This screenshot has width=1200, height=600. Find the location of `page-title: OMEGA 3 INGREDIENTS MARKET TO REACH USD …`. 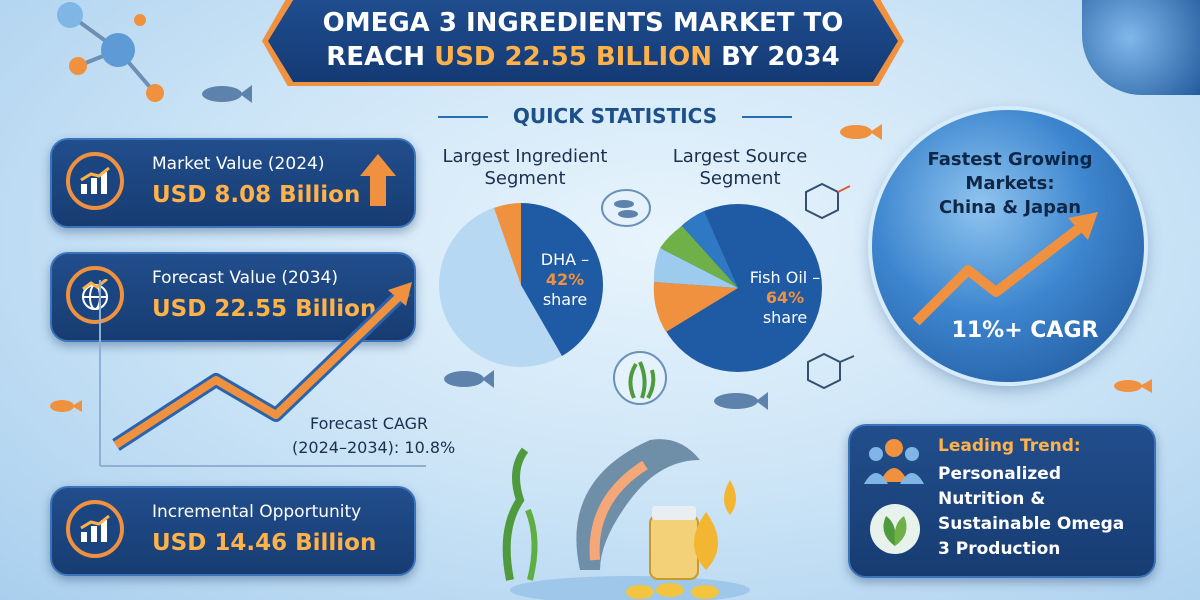

page-title: OMEGA 3 INGREDIENTS MARKET TO REACH USD … is located at coordinates (583, 40).